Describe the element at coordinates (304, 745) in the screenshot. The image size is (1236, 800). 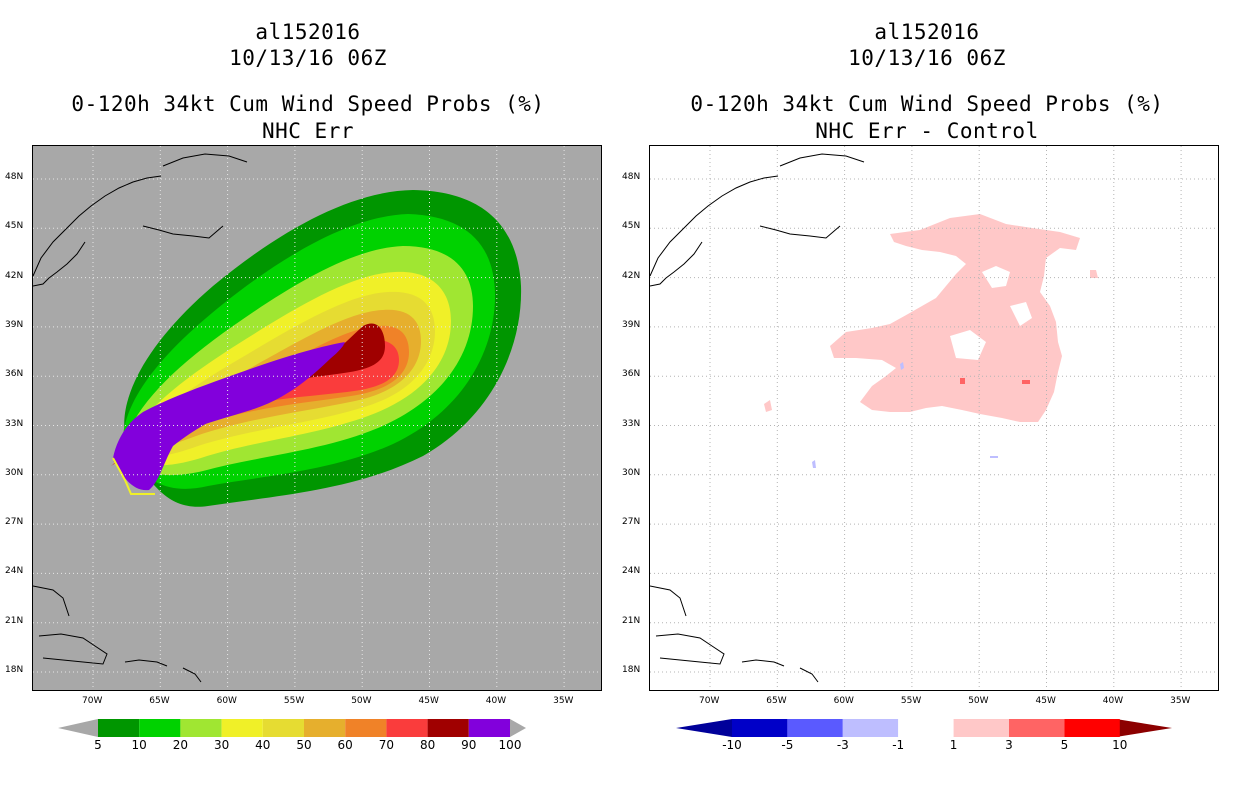
I see `colorbar-label: 50` at that location.